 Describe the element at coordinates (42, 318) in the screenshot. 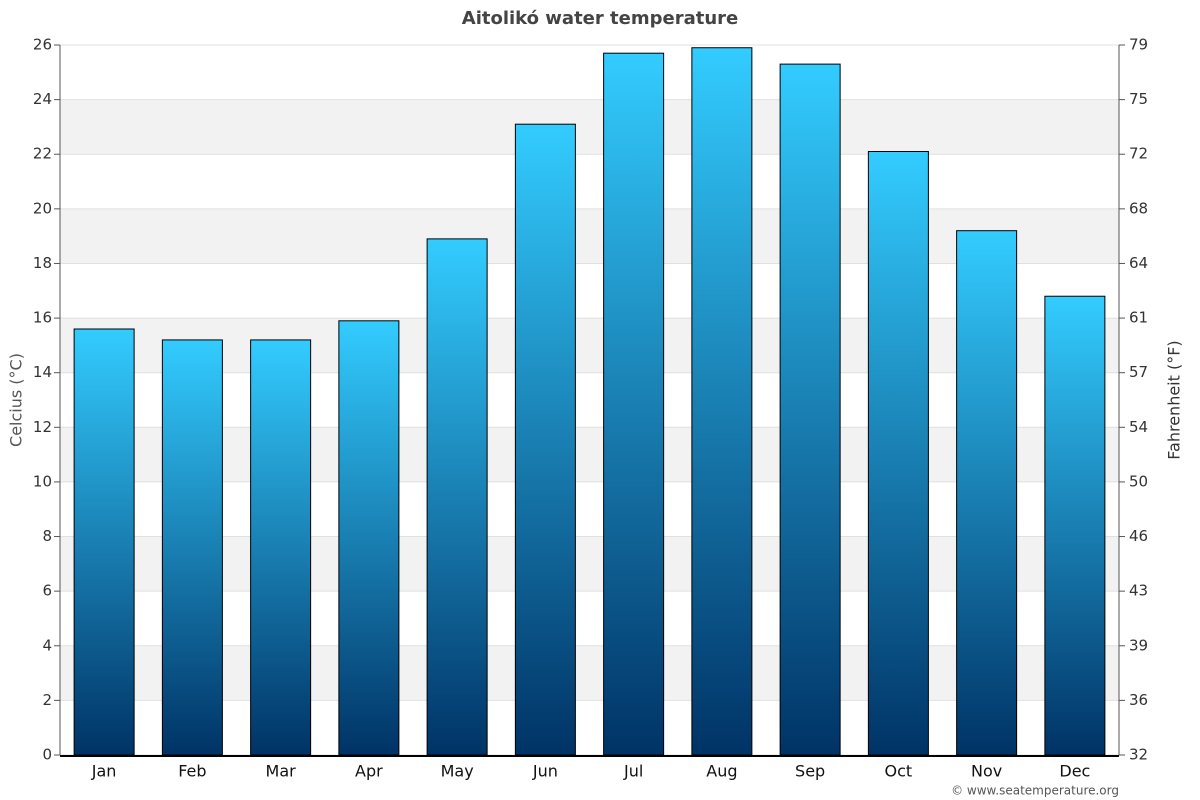

I see `y-tick-label: 16` at that location.